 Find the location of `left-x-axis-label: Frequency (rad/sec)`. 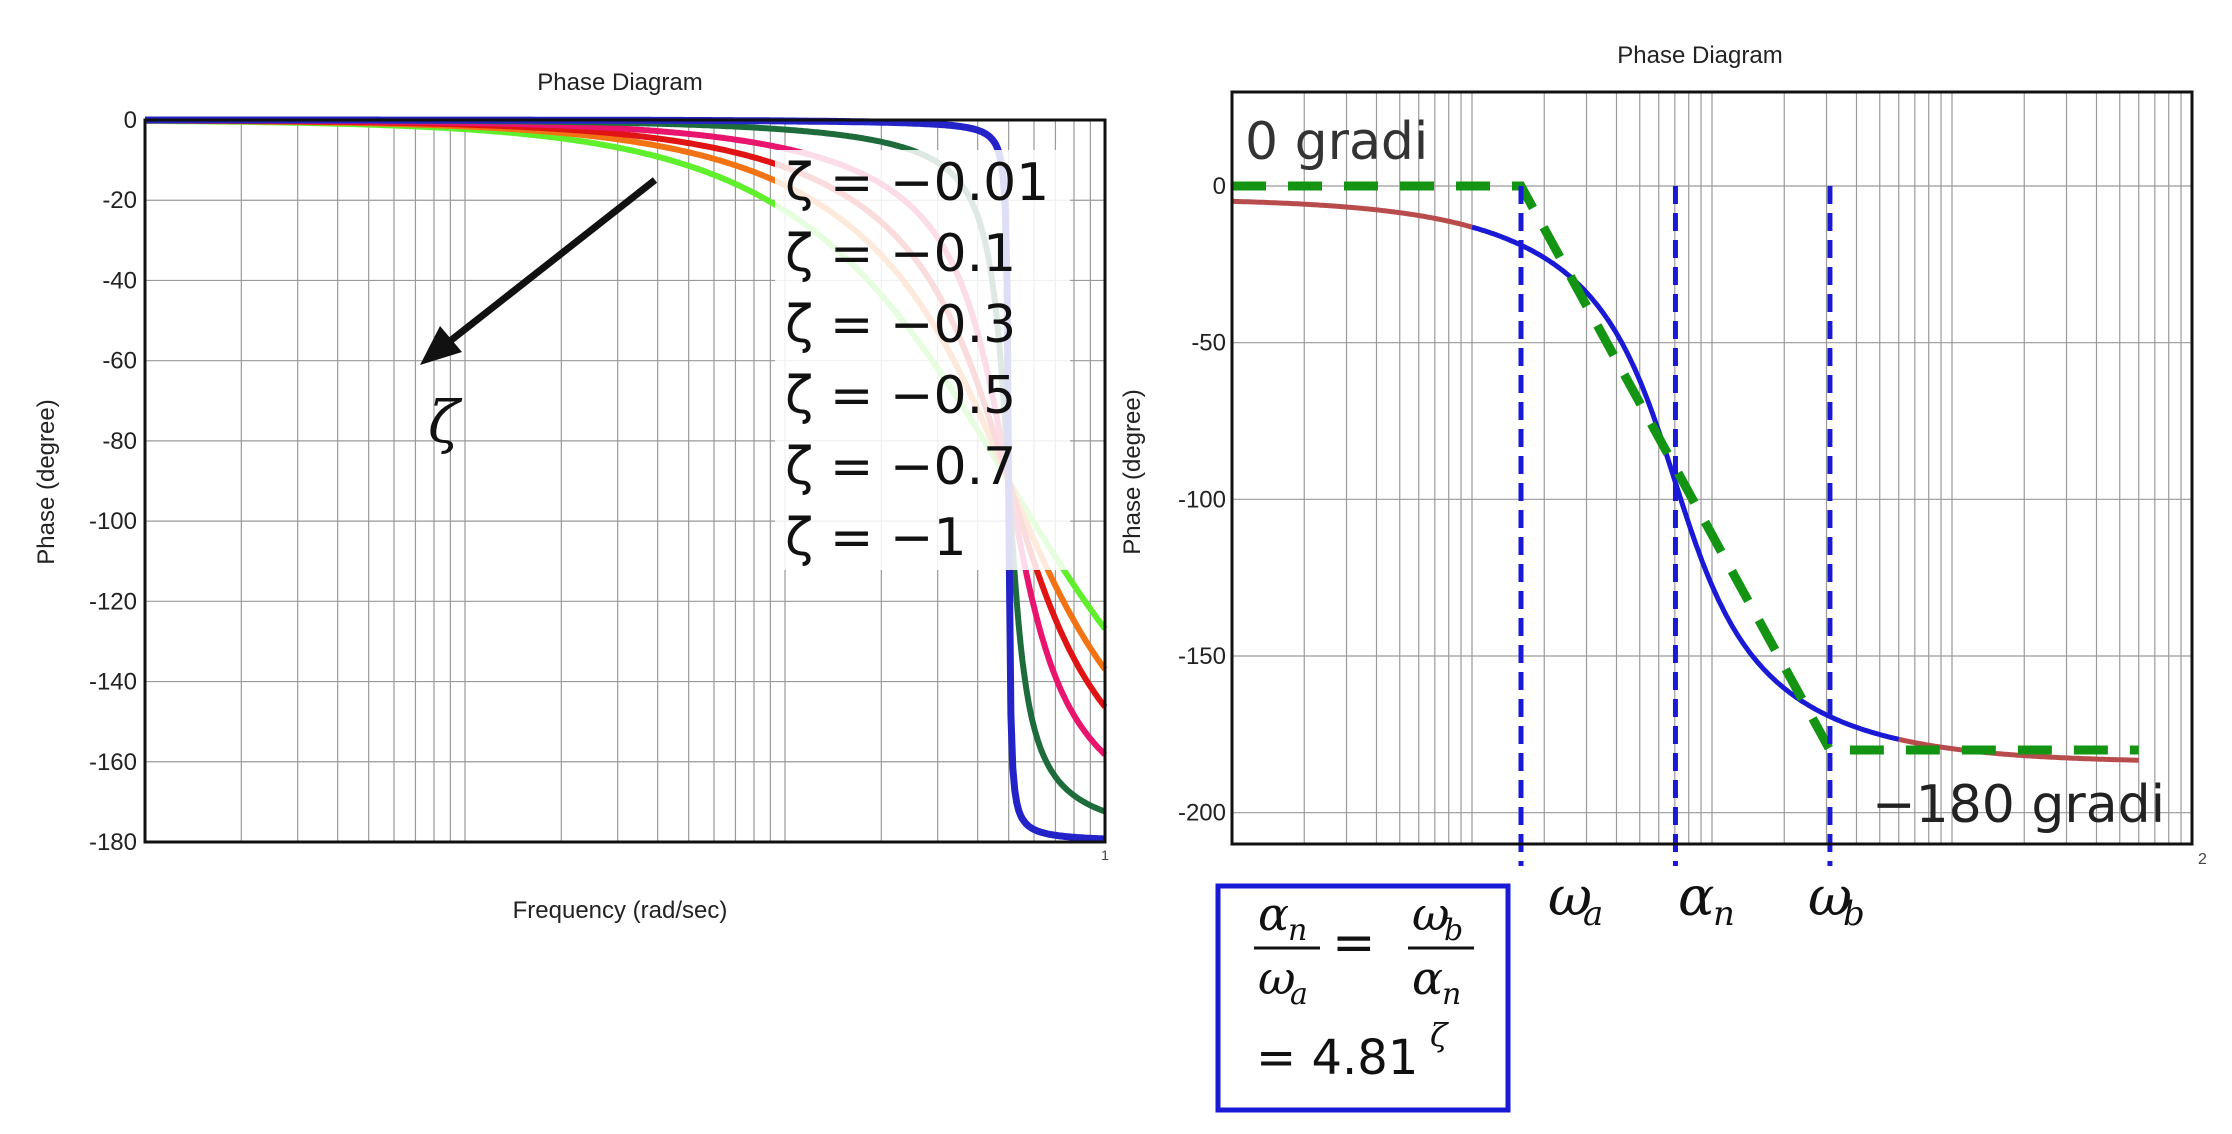

left-x-axis-label: Frequency (rad/sec) is located at coordinates (620, 910).